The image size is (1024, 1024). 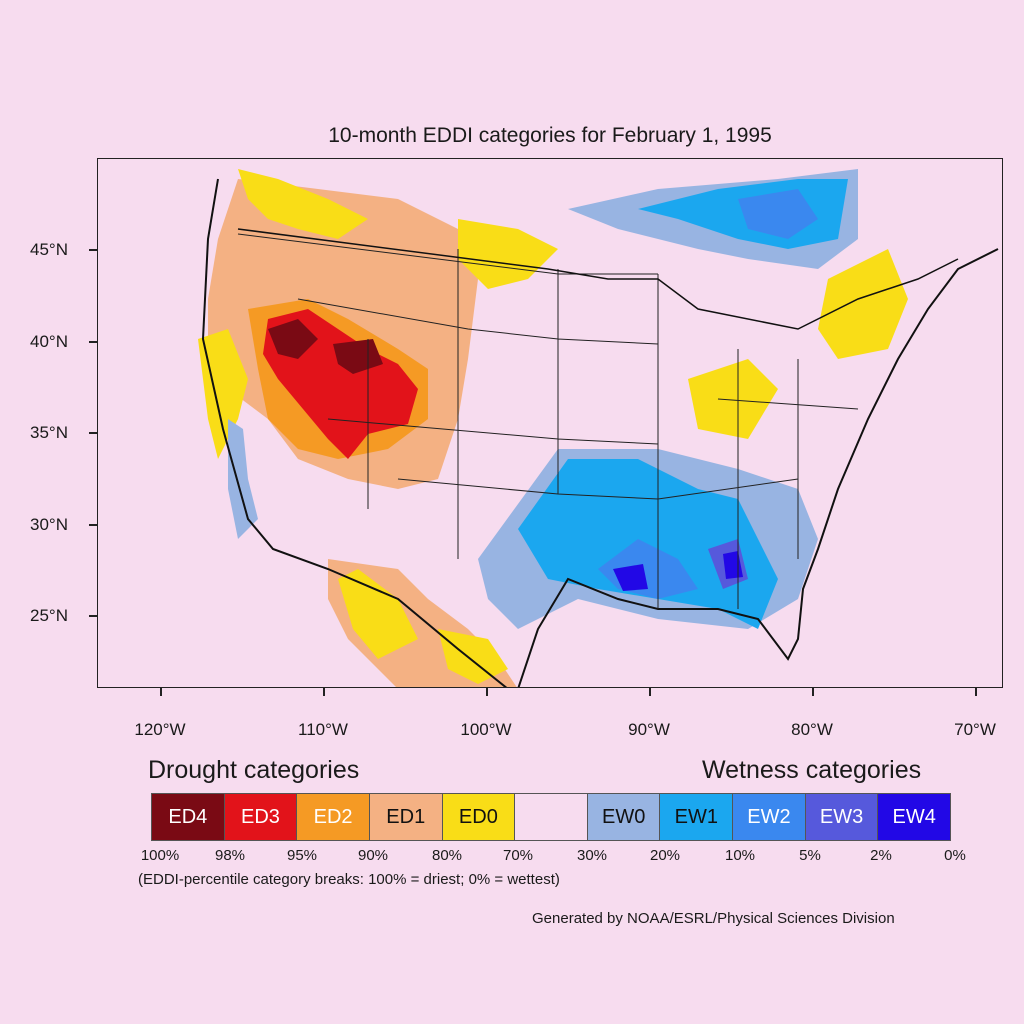 I want to click on wetness-heading: Wetness categories, so click(x=812, y=770).